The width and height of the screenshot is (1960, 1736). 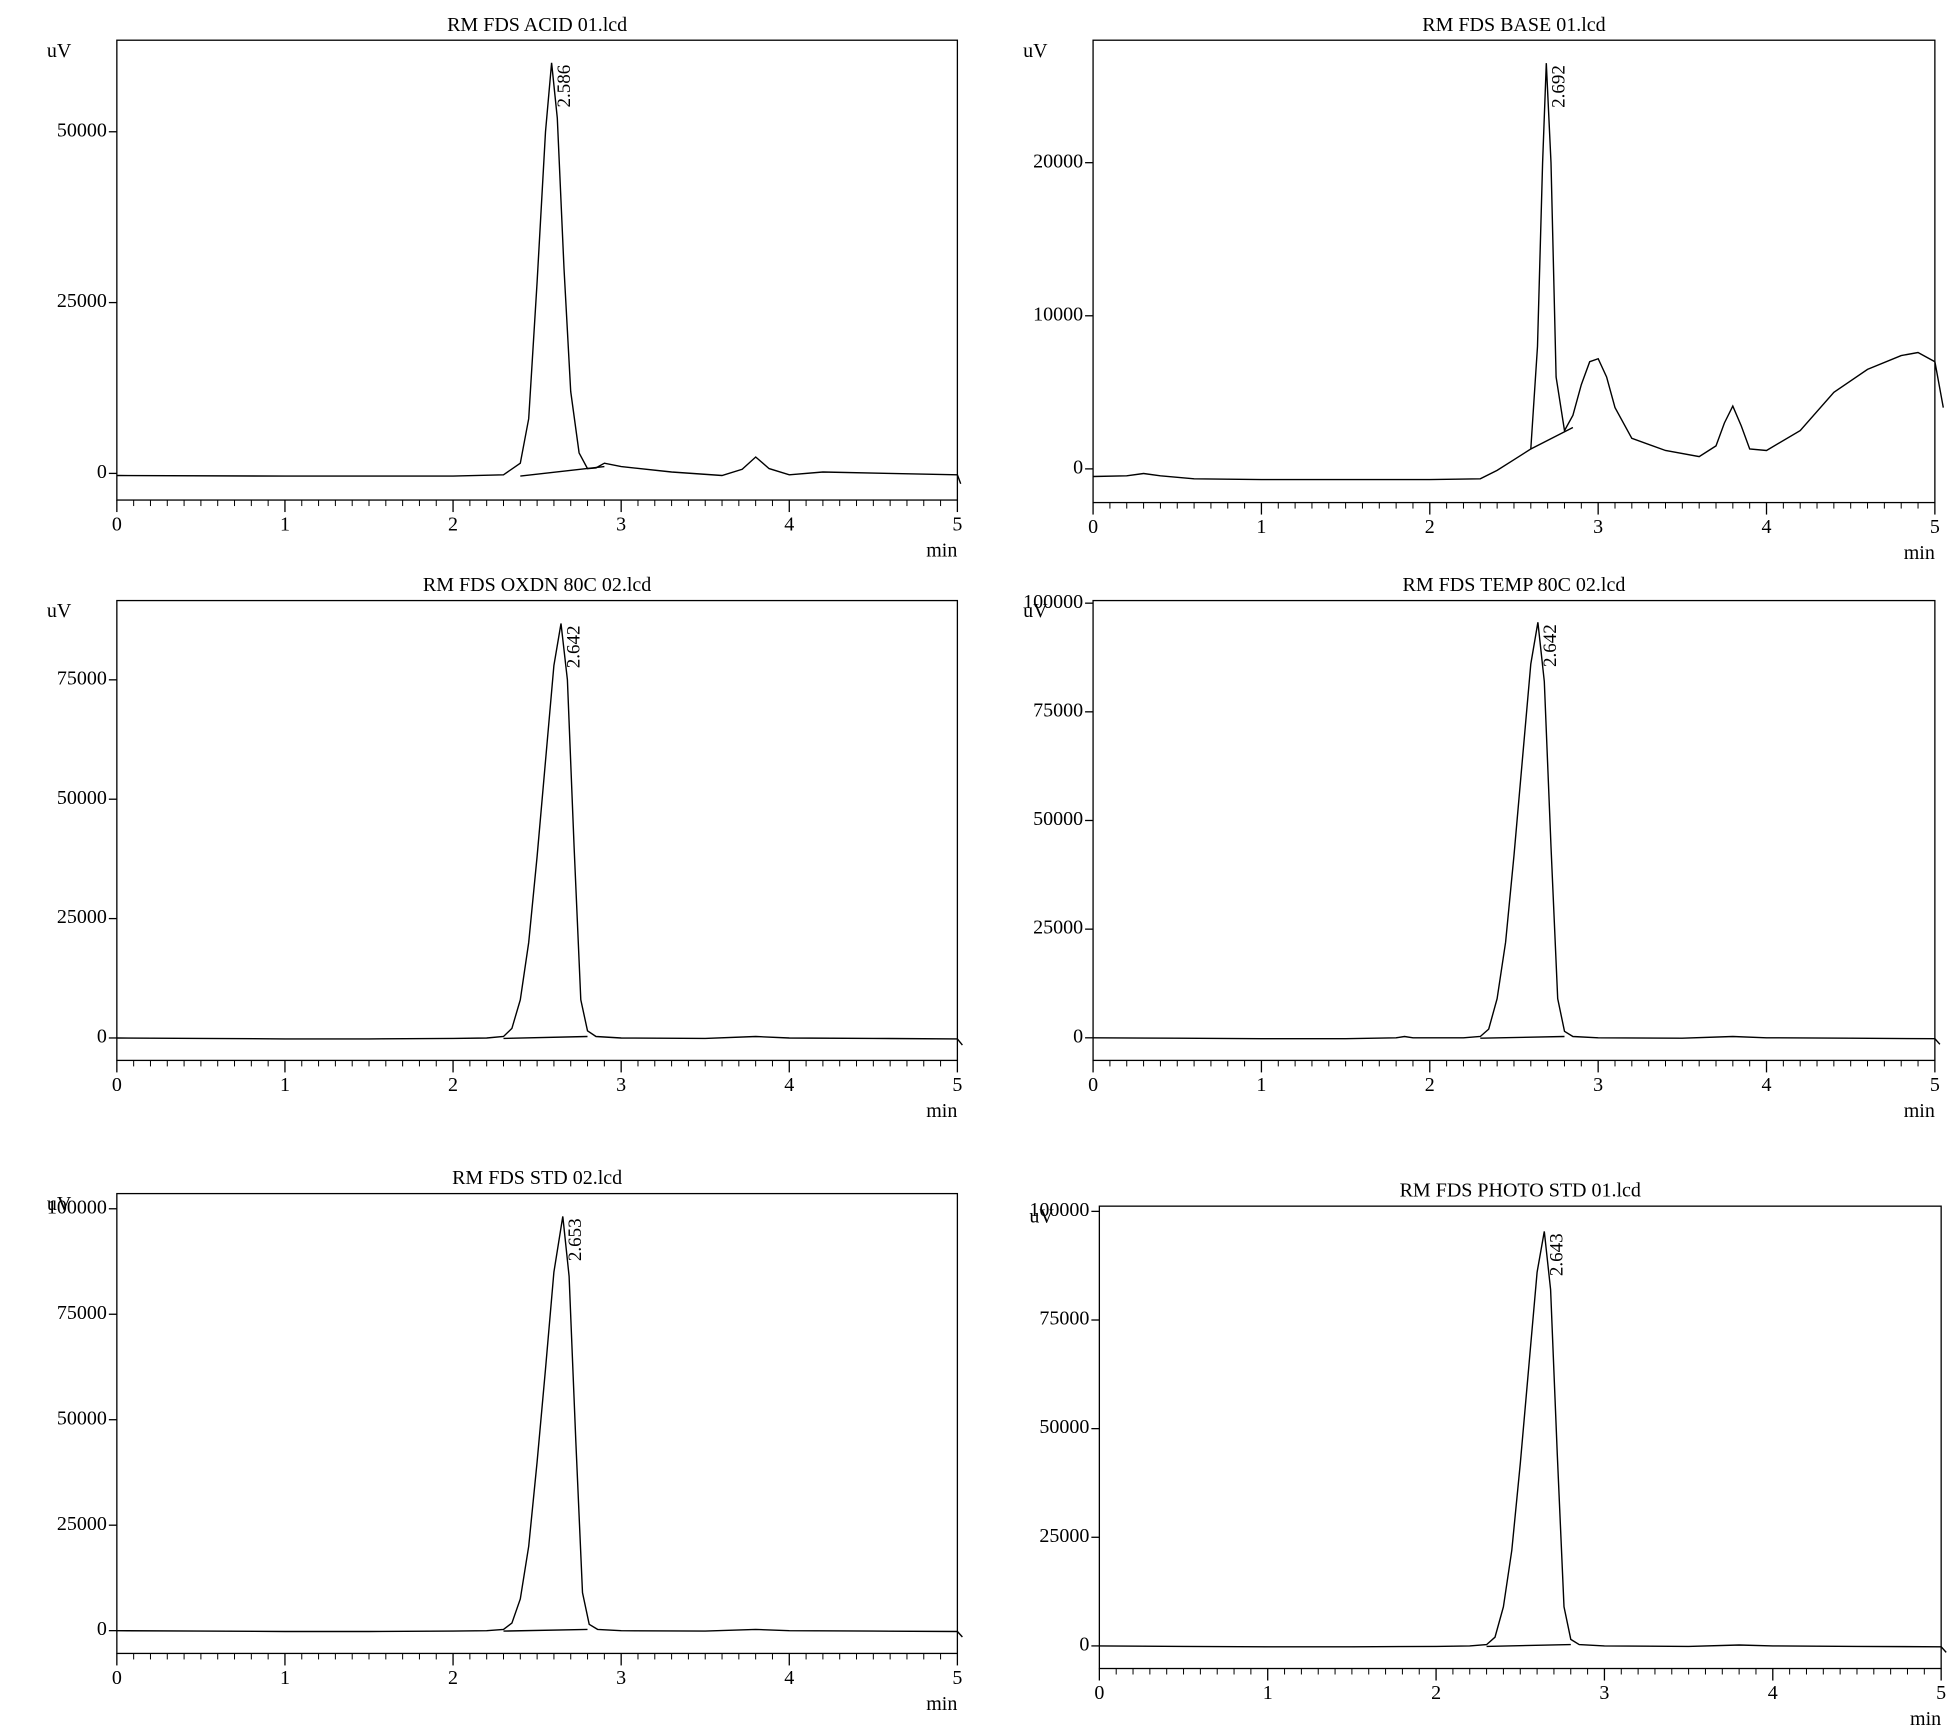 I want to click on peak-label: 2.643, so click(x=1557, y=1254).